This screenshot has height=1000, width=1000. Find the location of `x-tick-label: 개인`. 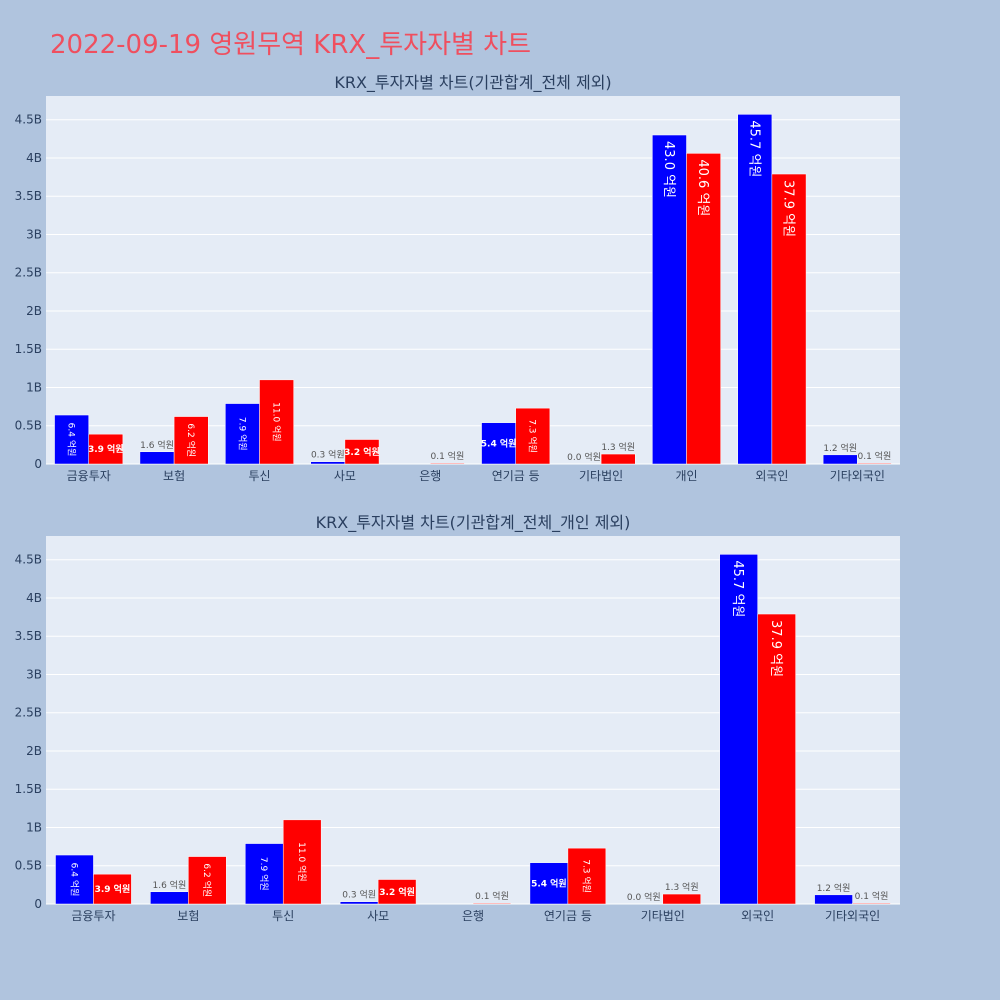

x-tick-label: 개인 is located at coordinates (686, 476).